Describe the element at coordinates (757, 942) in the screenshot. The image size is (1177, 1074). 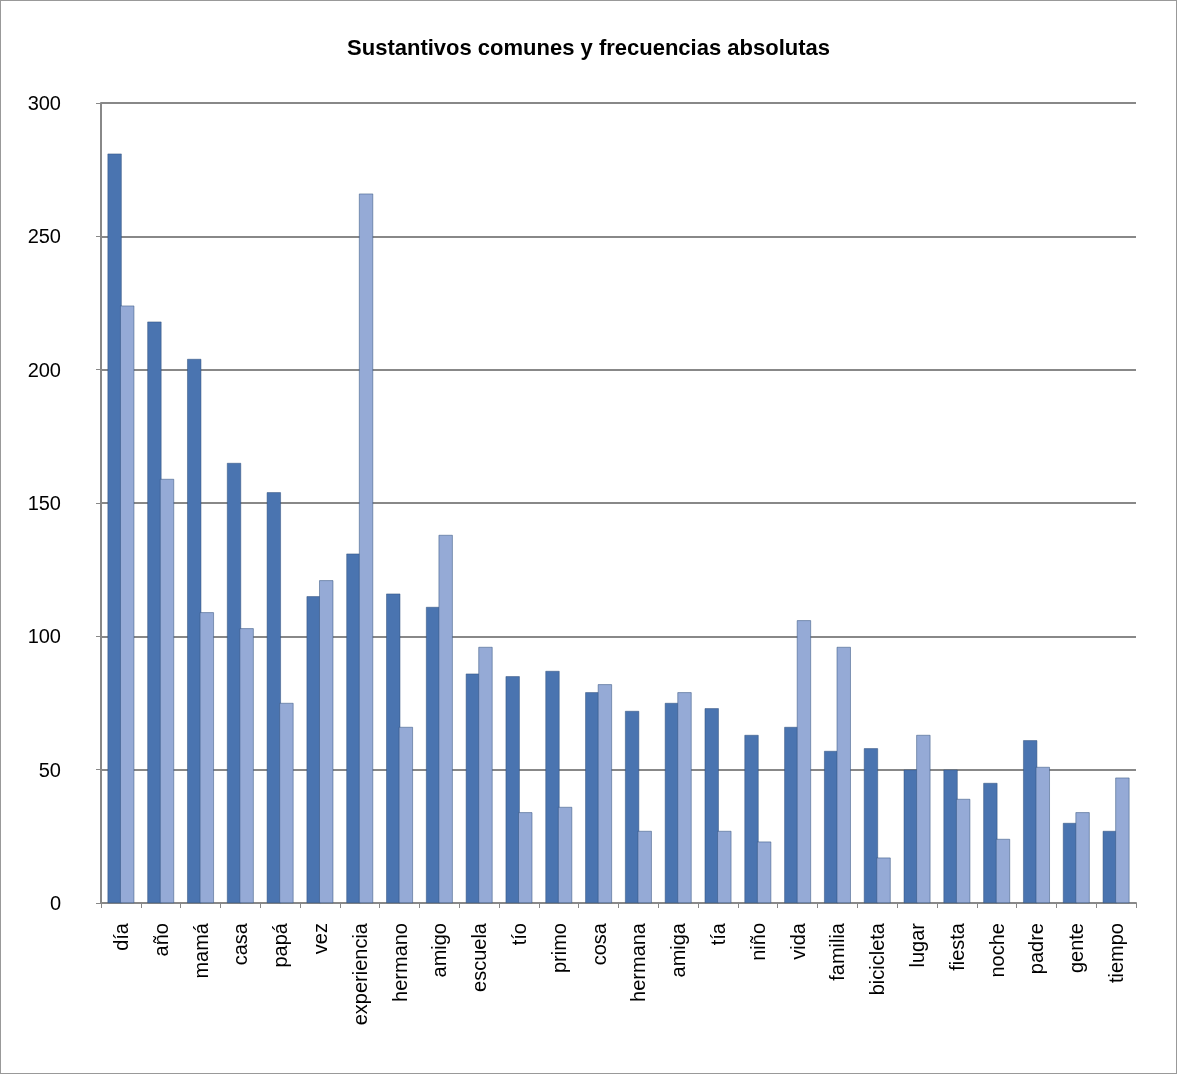
I see `x-tick-label: niño` at that location.